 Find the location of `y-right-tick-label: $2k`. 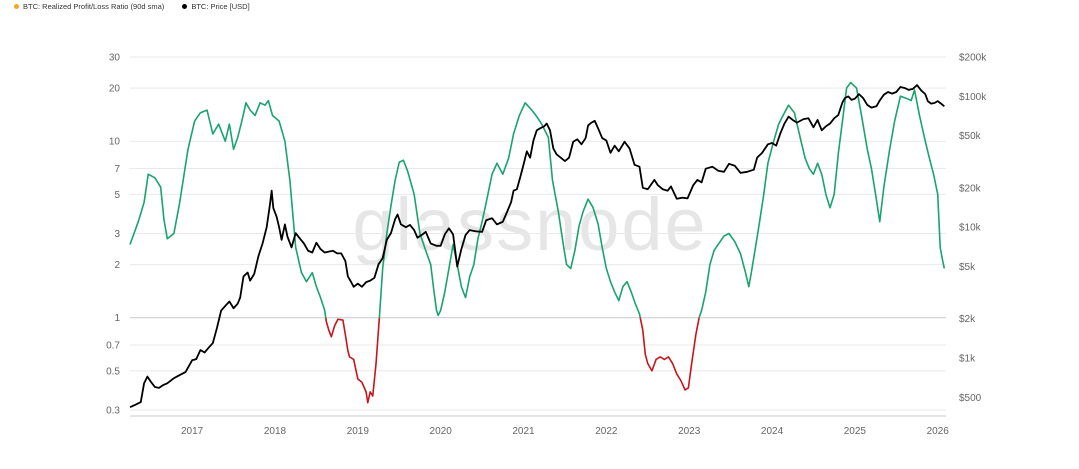

y-right-tick-label: $2k is located at coordinates (967, 319).